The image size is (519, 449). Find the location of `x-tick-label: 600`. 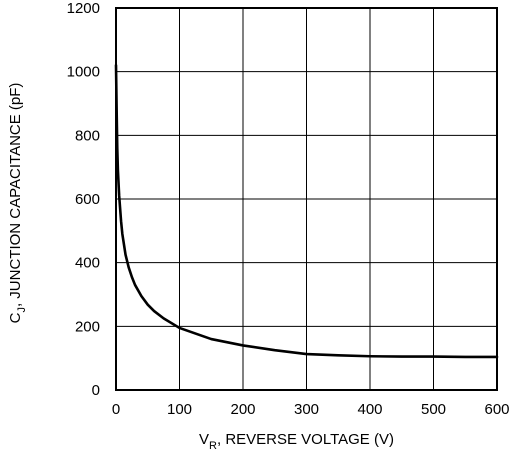

x-tick-label: 600 is located at coordinates (496, 409).